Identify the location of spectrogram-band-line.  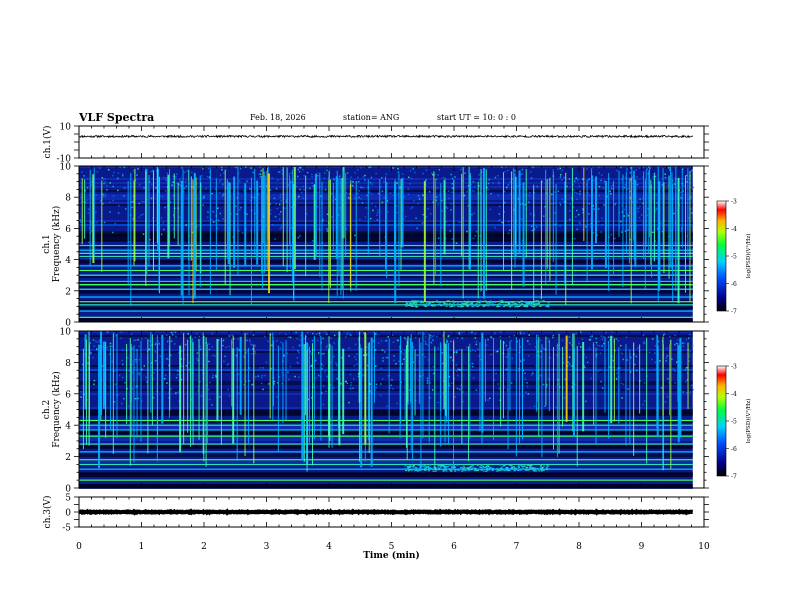
(386, 311).